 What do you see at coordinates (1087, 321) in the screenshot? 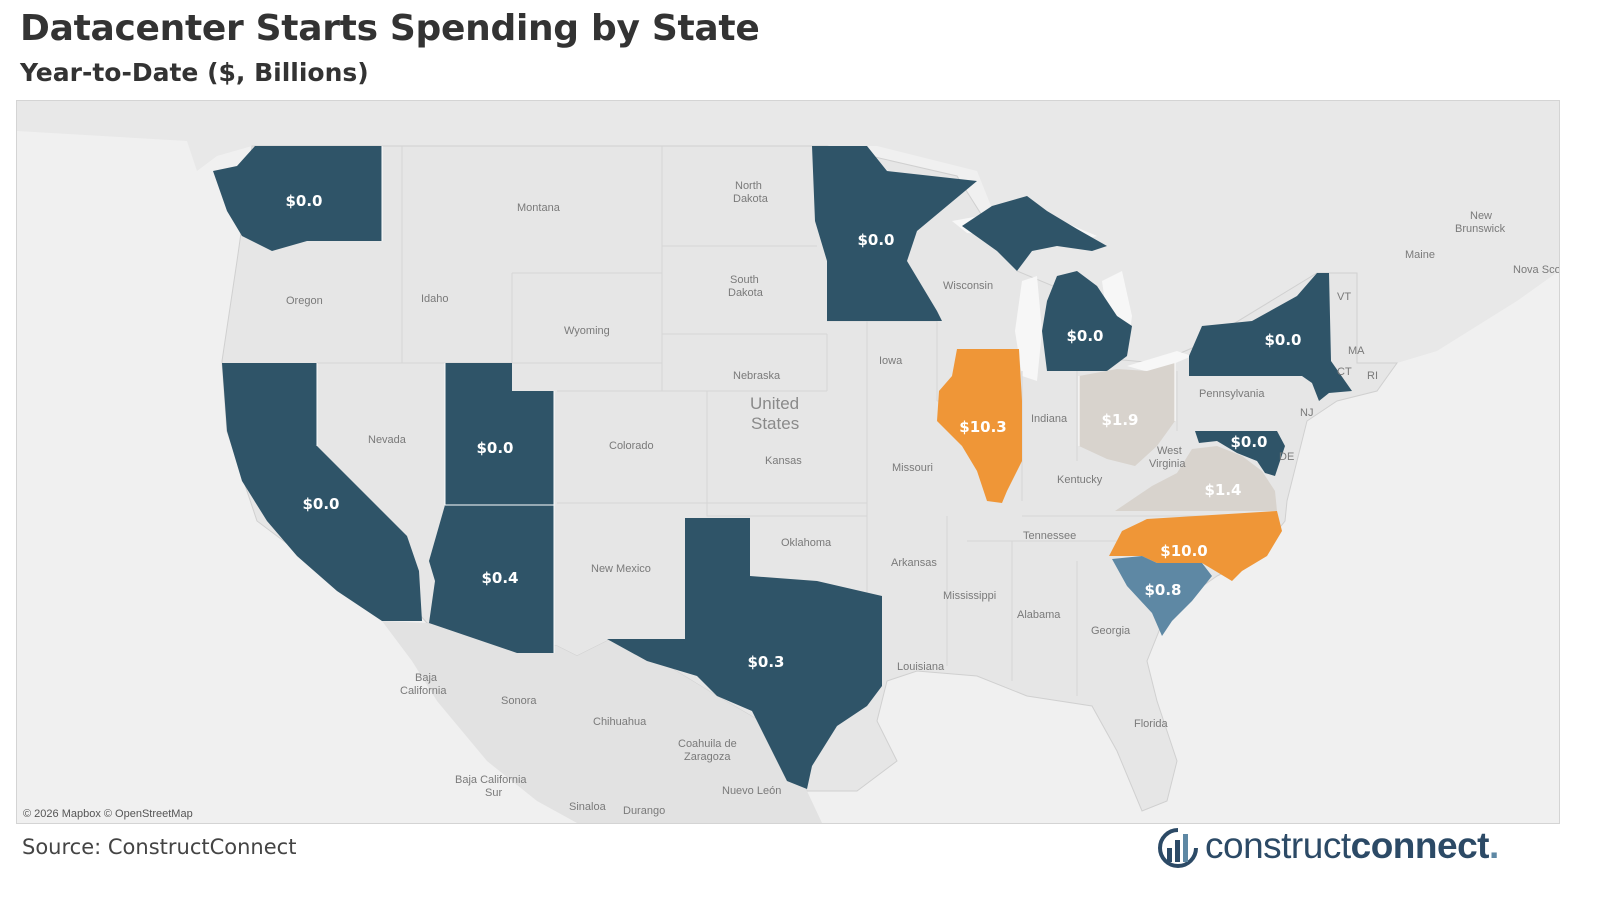
I see `state-michigan-lower` at bounding box center [1087, 321].